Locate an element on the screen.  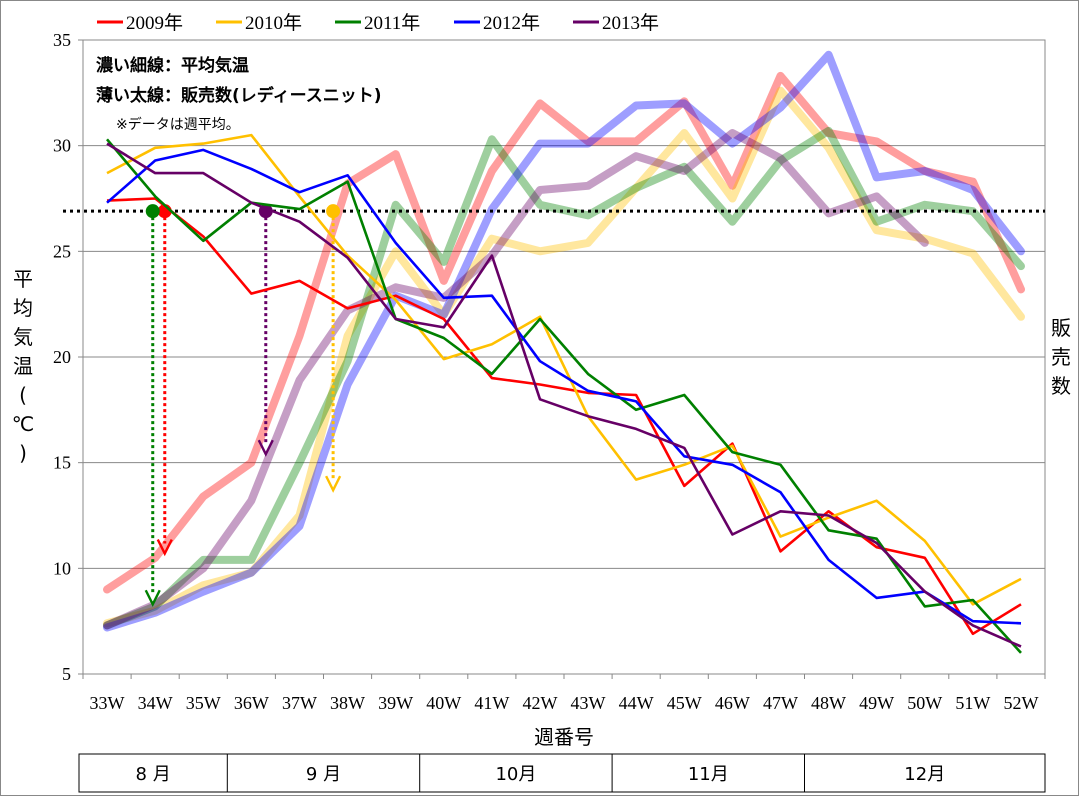
y-tick-label: 30 is located at coordinates (62, 146).